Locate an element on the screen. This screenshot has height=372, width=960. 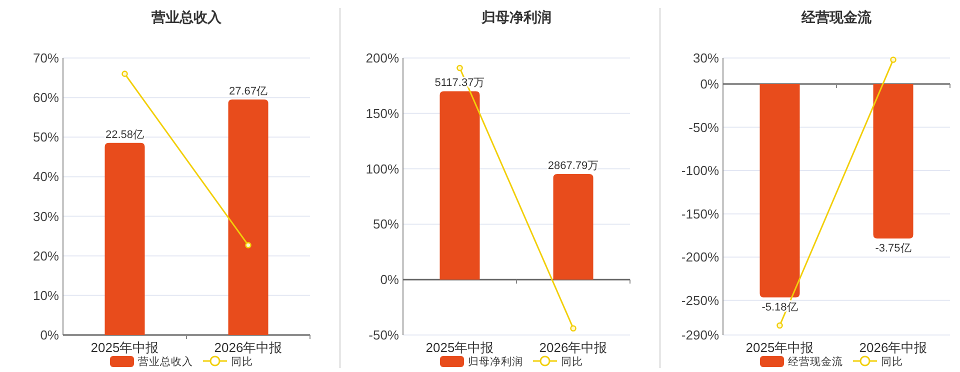
legend-label: 经营现金流 is located at coordinates (815, 361).